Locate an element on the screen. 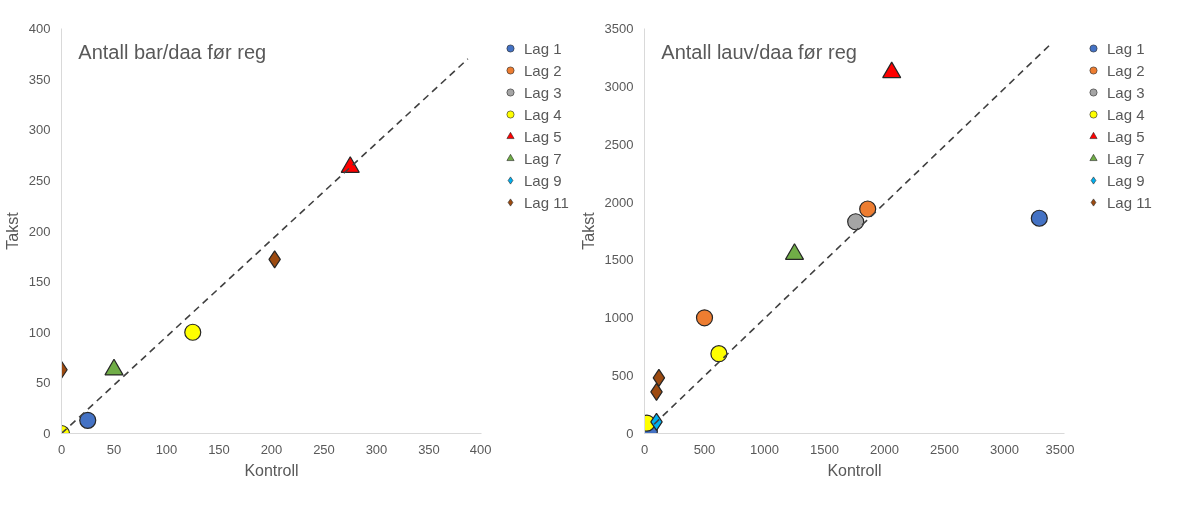  x-tick-label: 2500 is located at coordinates (944, 449).